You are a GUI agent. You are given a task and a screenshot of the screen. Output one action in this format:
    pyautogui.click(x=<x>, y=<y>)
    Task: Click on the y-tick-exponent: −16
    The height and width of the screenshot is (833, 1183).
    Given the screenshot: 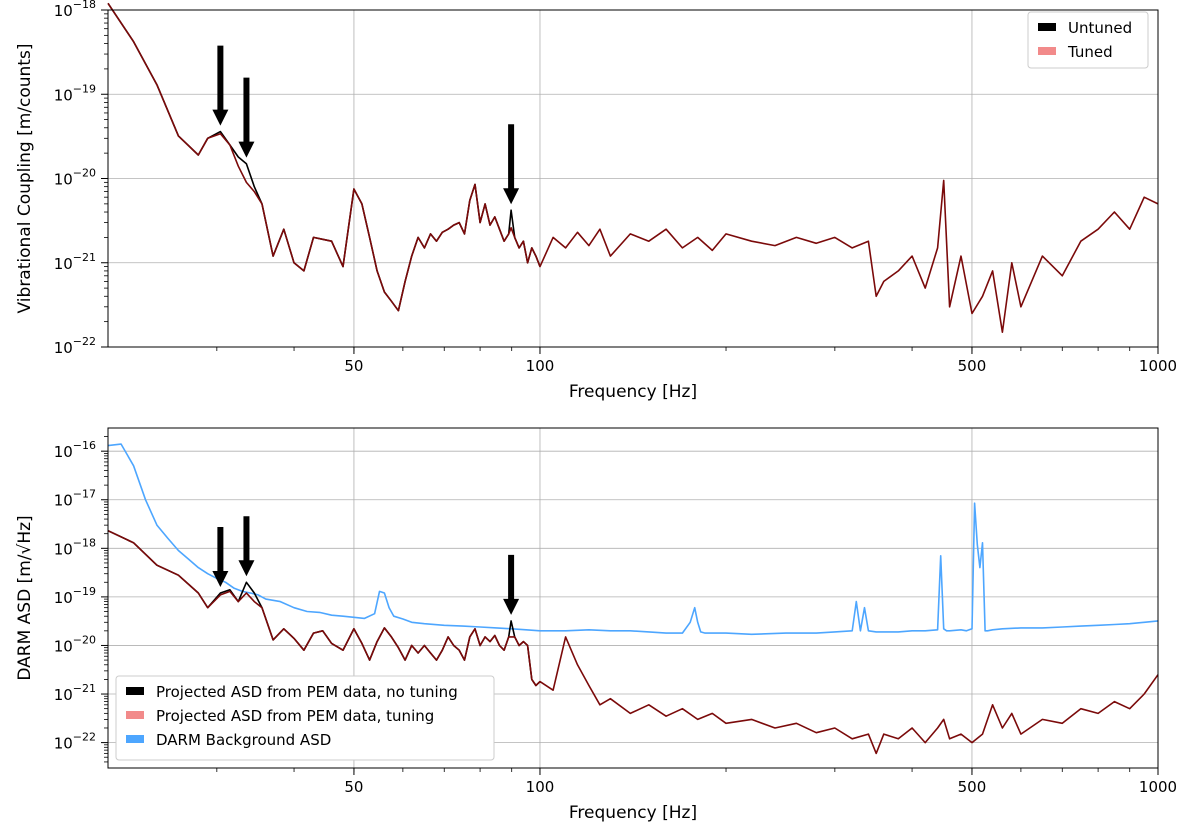 What is the action you would take?
    pyautogui.click(x=84, y=445)
    